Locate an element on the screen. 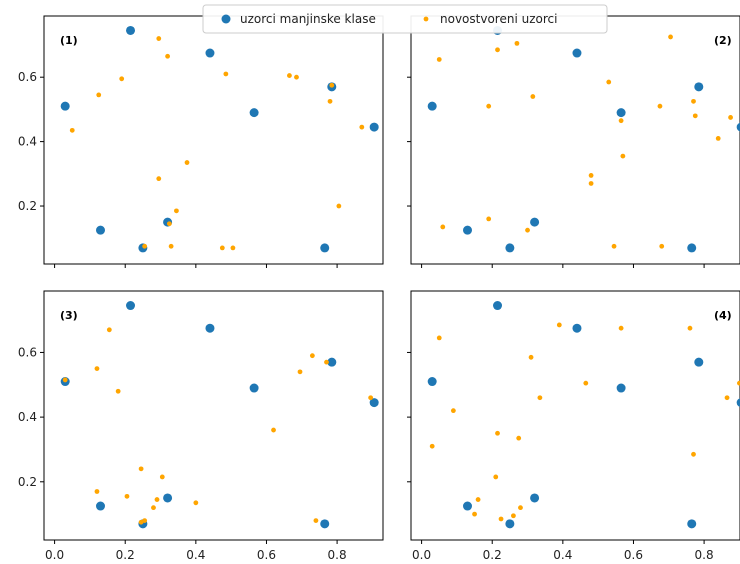  legend-box is located at coordinates (405, 19).